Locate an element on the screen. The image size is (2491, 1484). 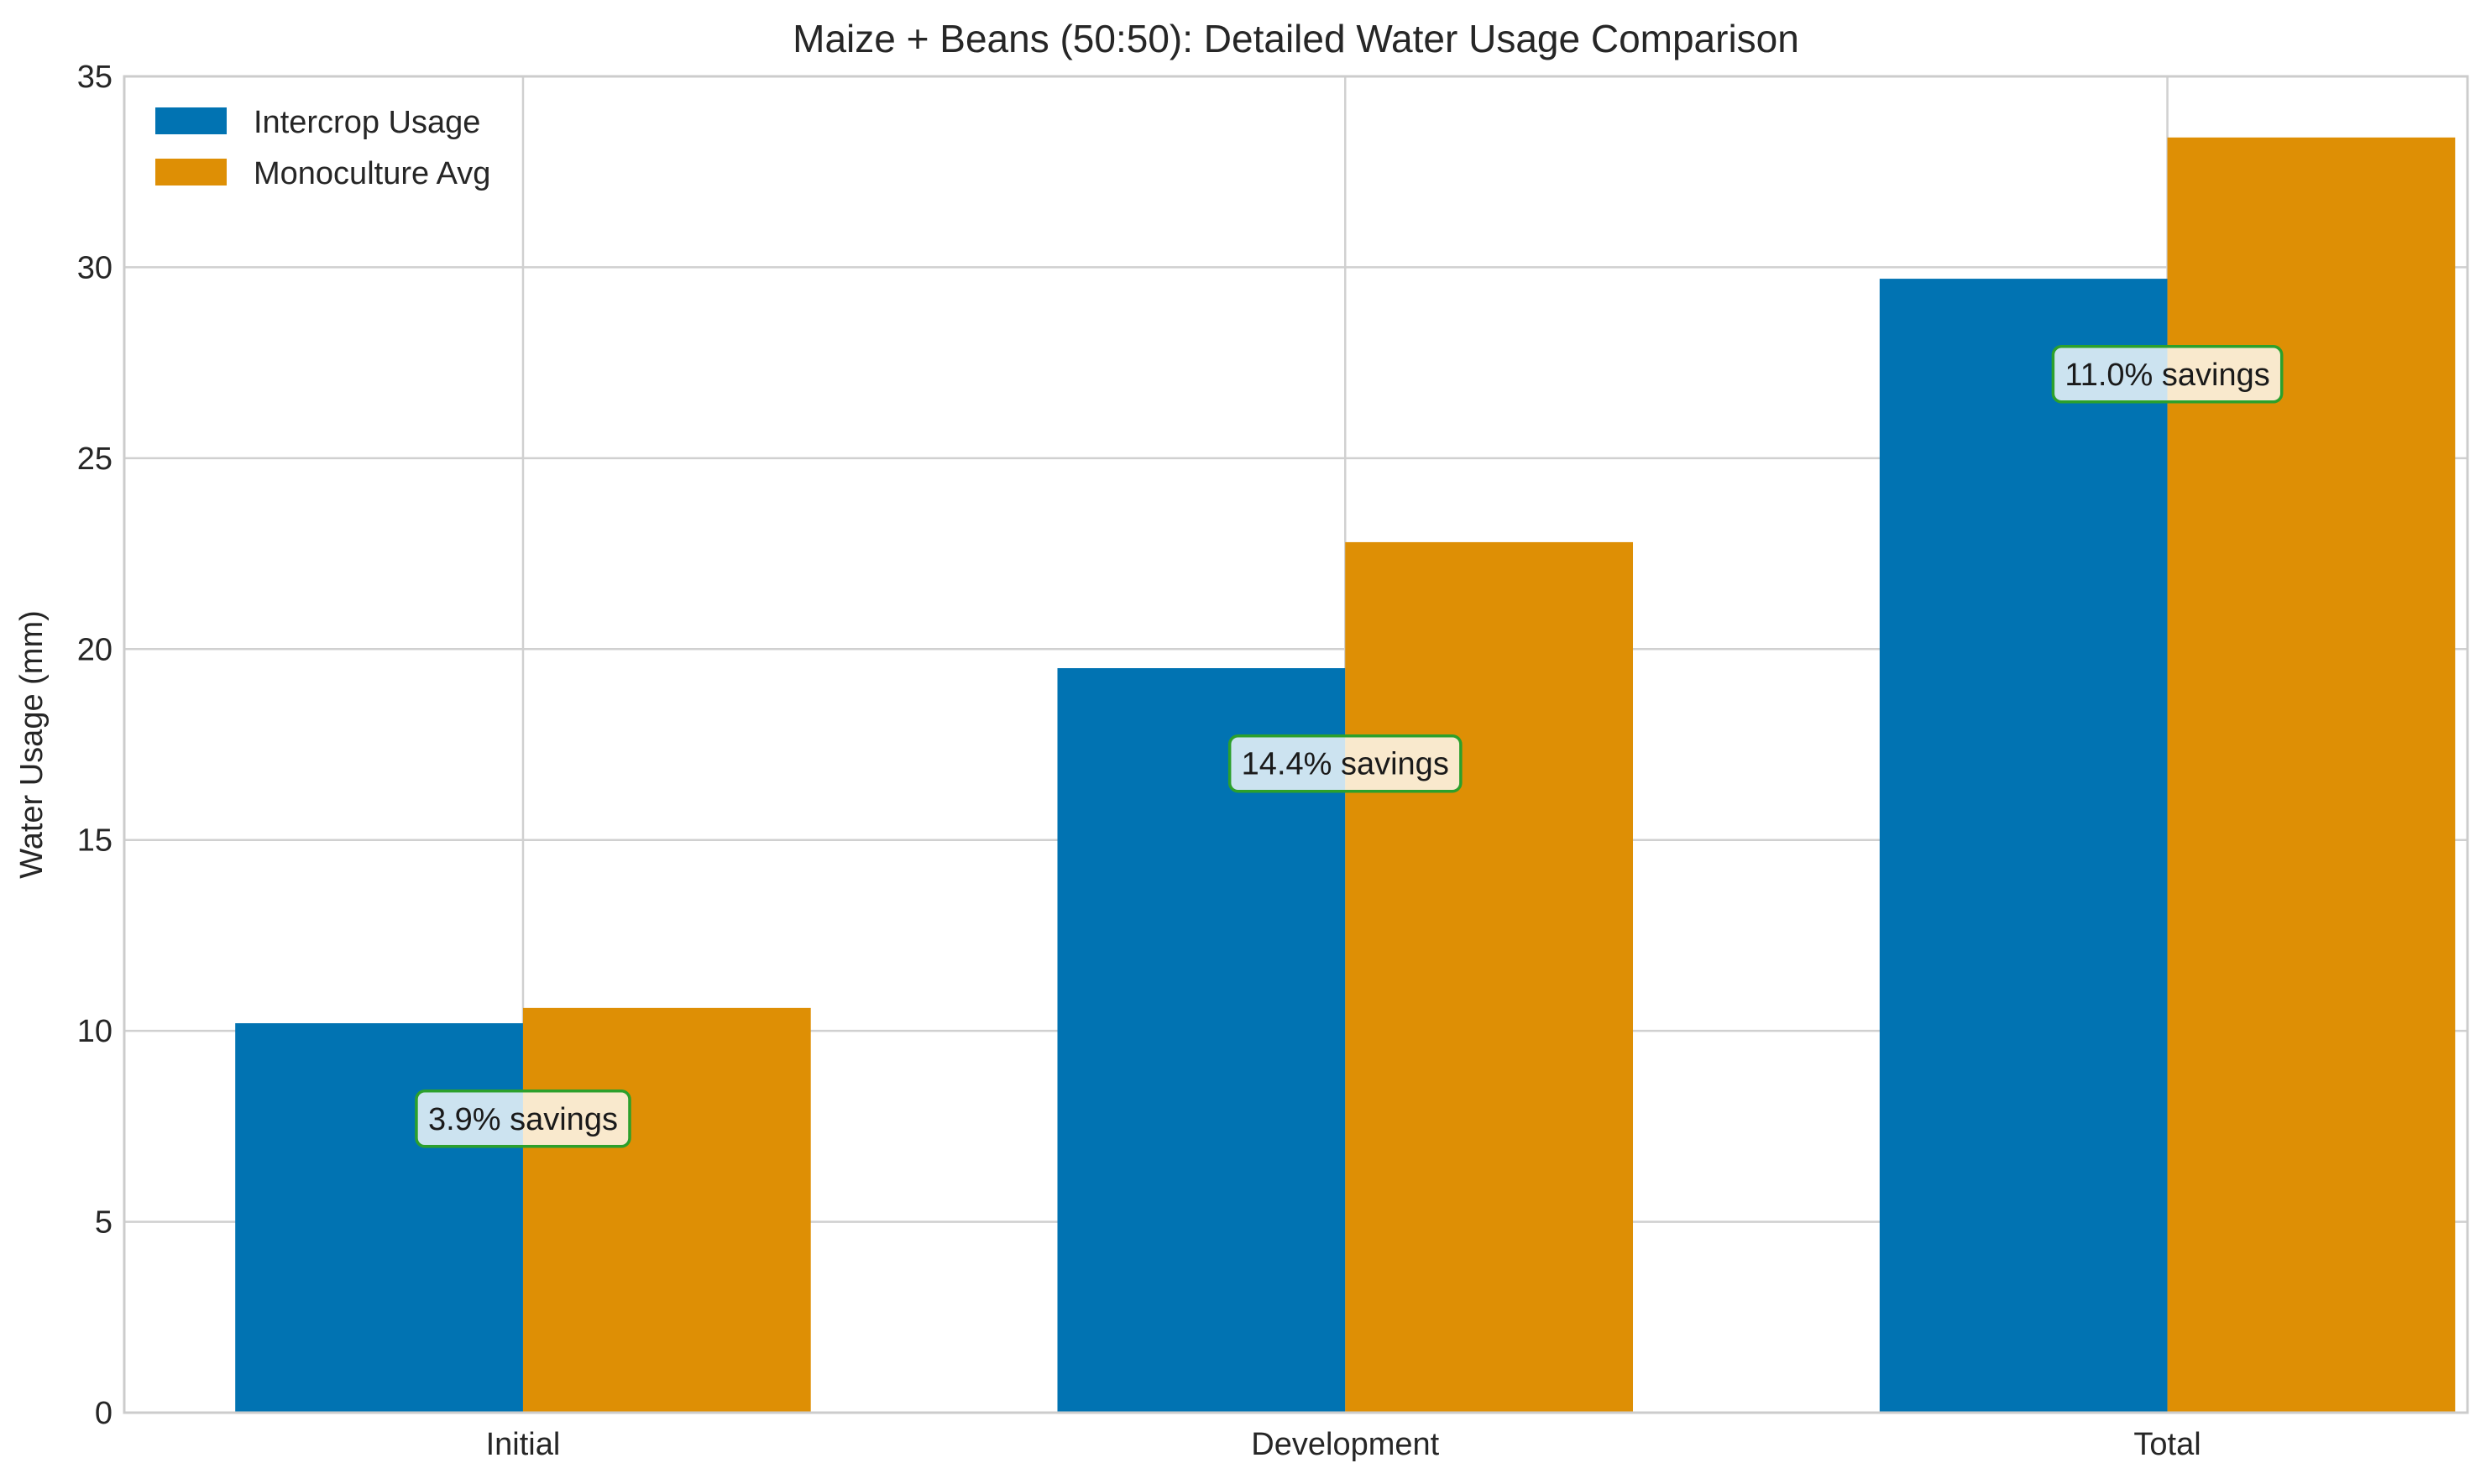
bar-intercrop-usage-total is located at coordinates (2024, 846).